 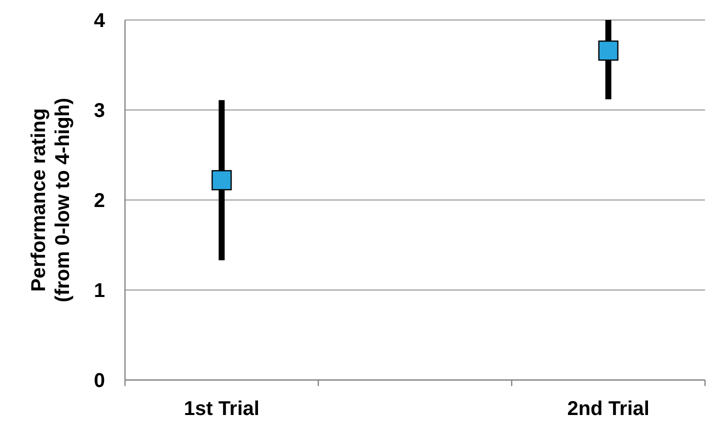 I want to click on y-tick-label: 0, so click(x=99, y=381).